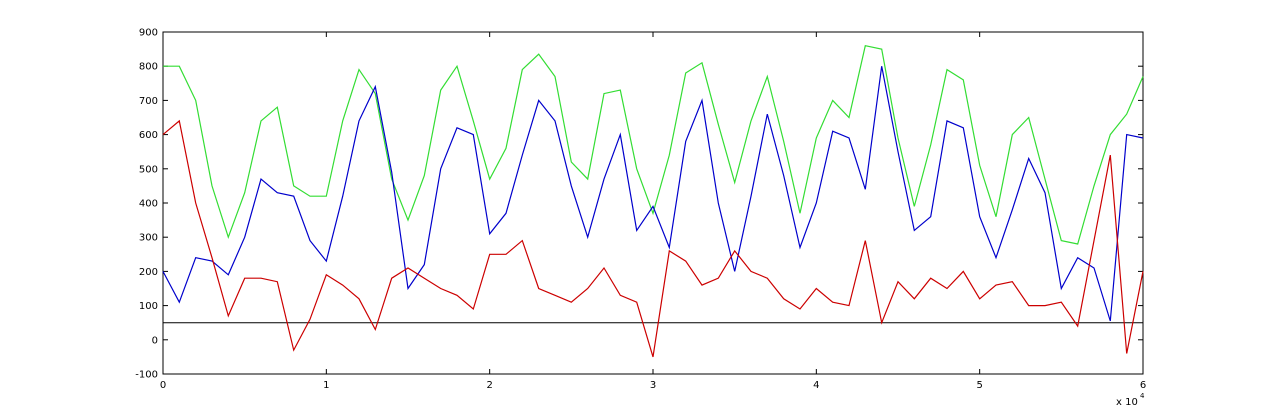 The width and height of the screenshot is (1263, 420). Describe the element at coordinates (653, 385) in the screenshot. I see `x-tick-label: 3` at that location.